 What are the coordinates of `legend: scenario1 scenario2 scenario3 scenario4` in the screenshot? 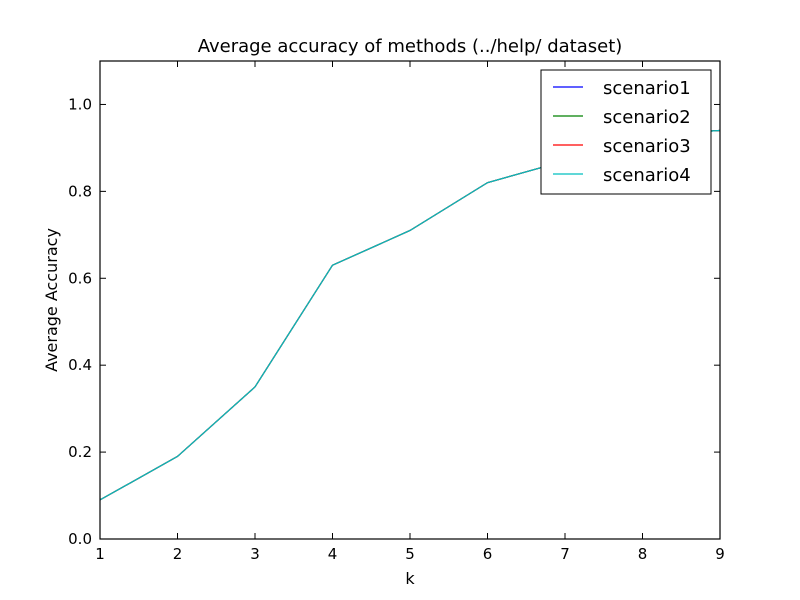 It's located at (626, 132).